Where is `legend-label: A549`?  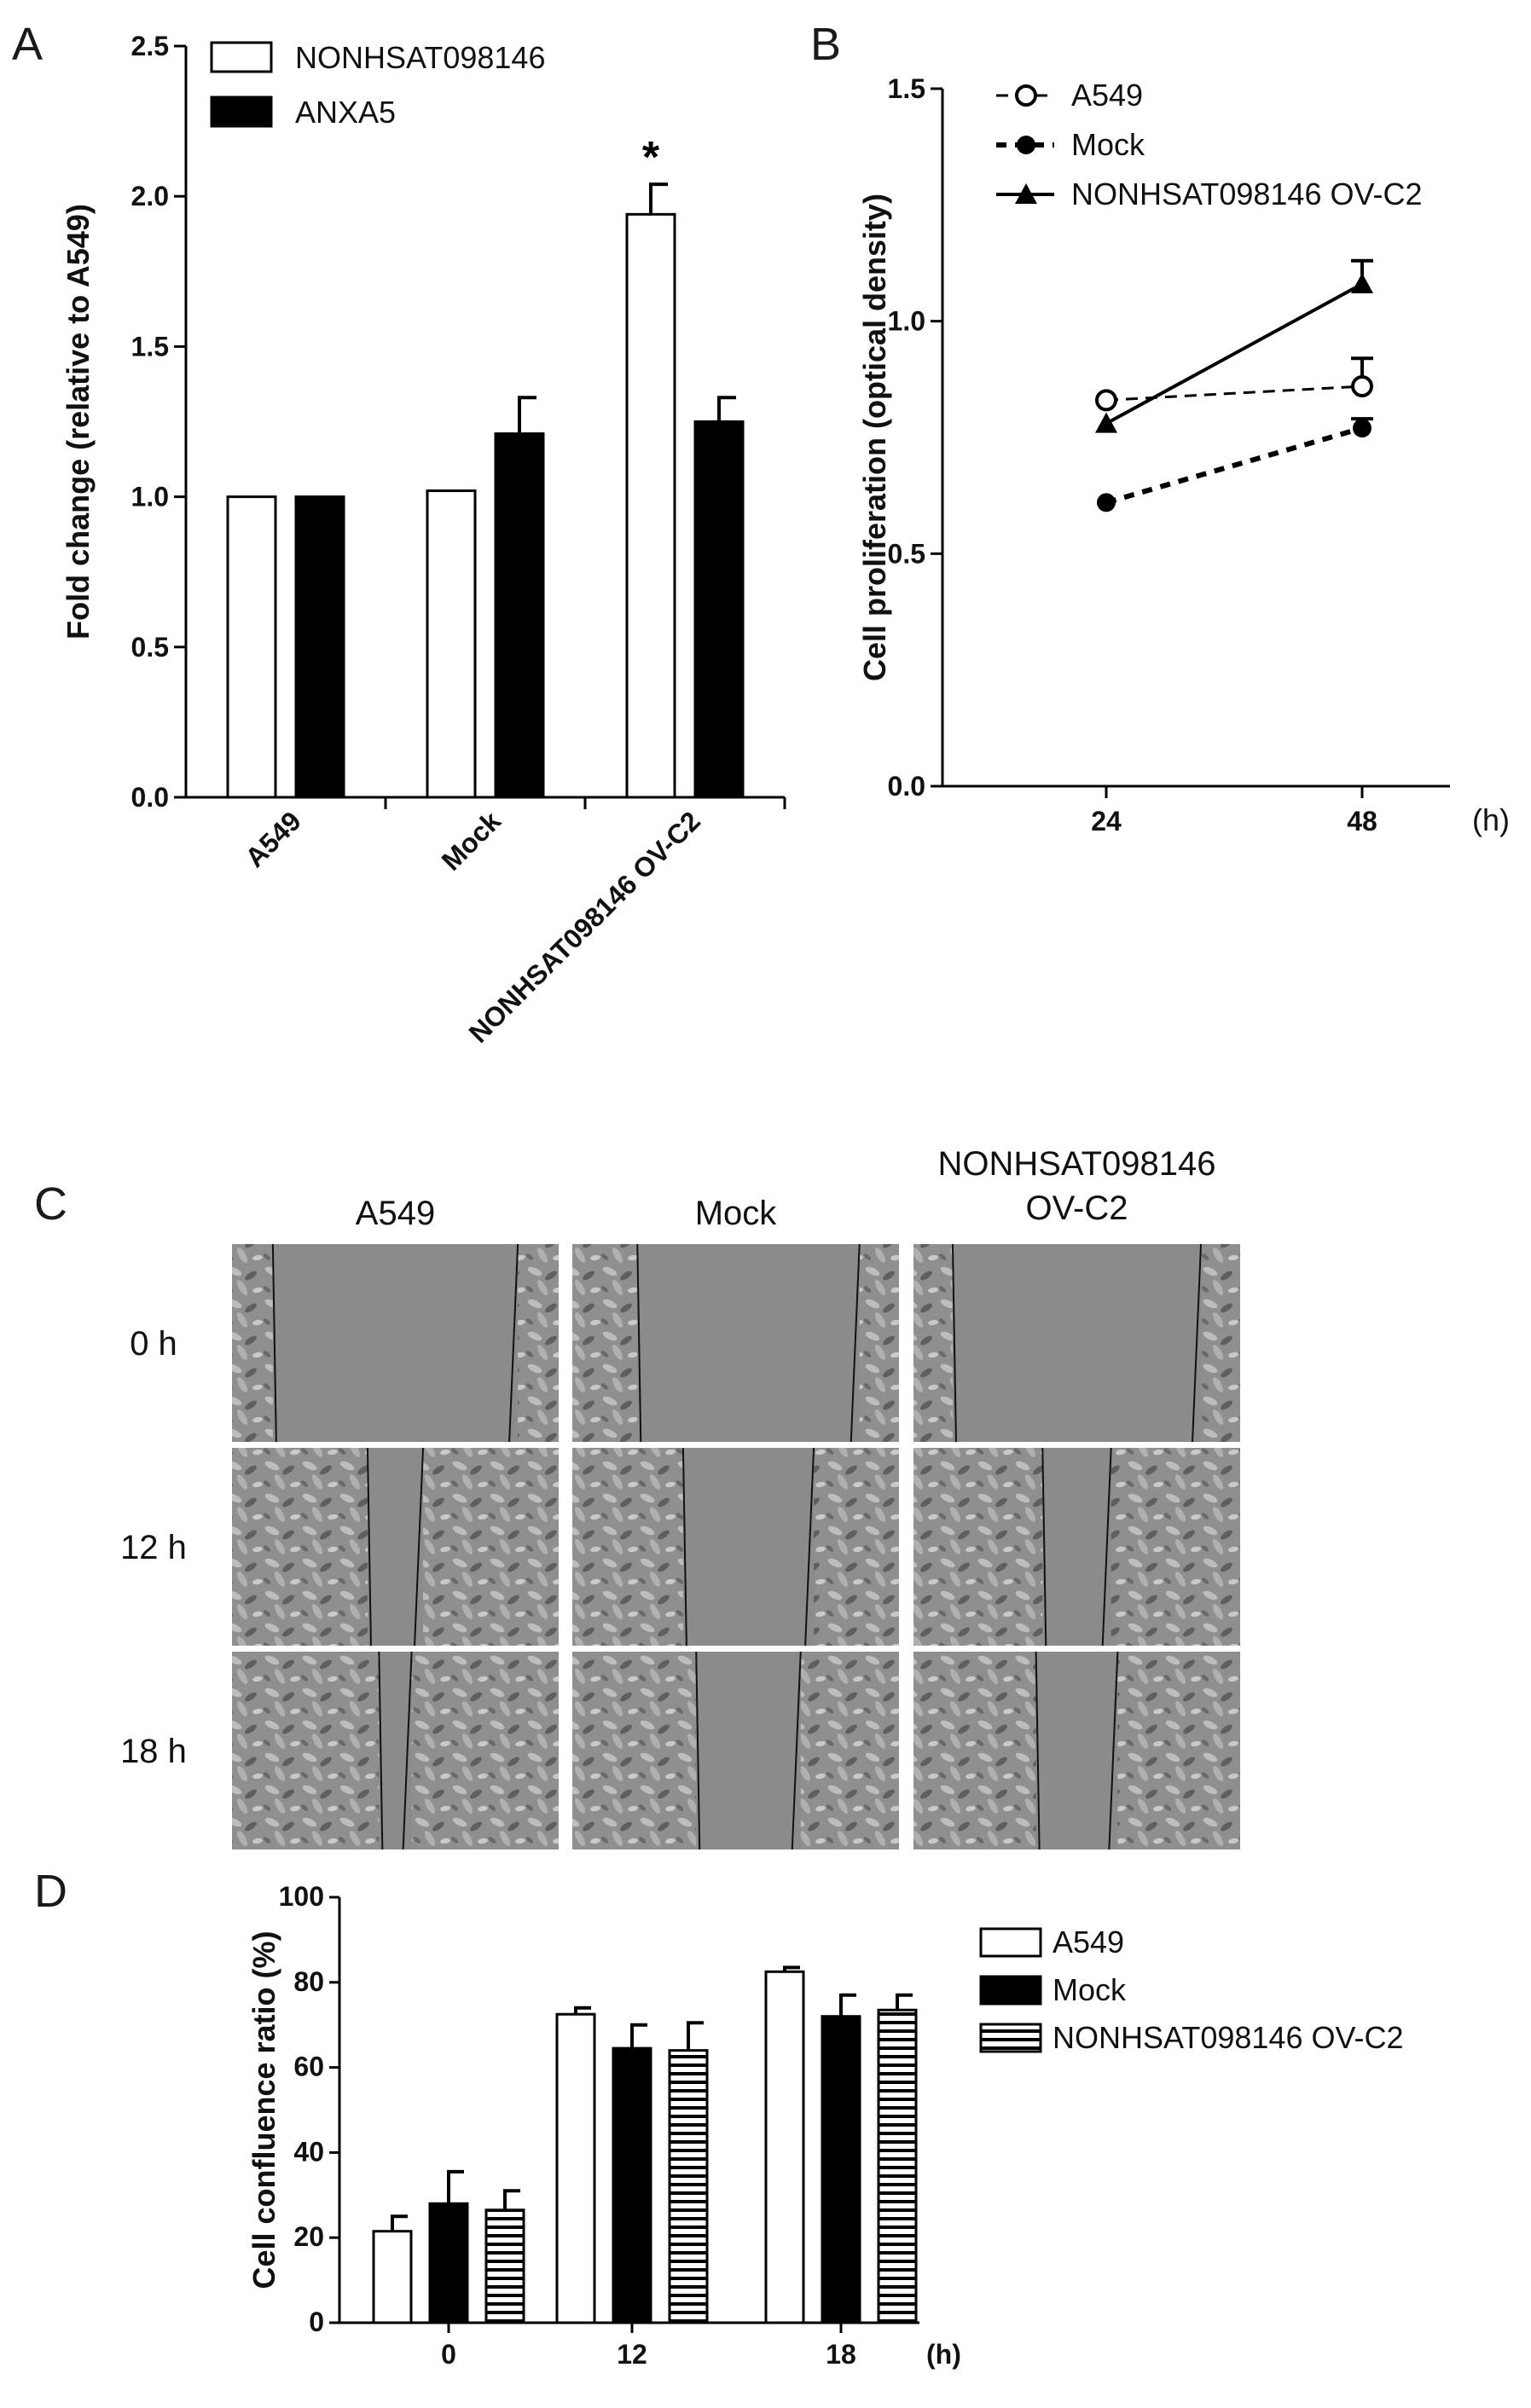 legend-label: A549 is located at coordinates (1089, 1942).